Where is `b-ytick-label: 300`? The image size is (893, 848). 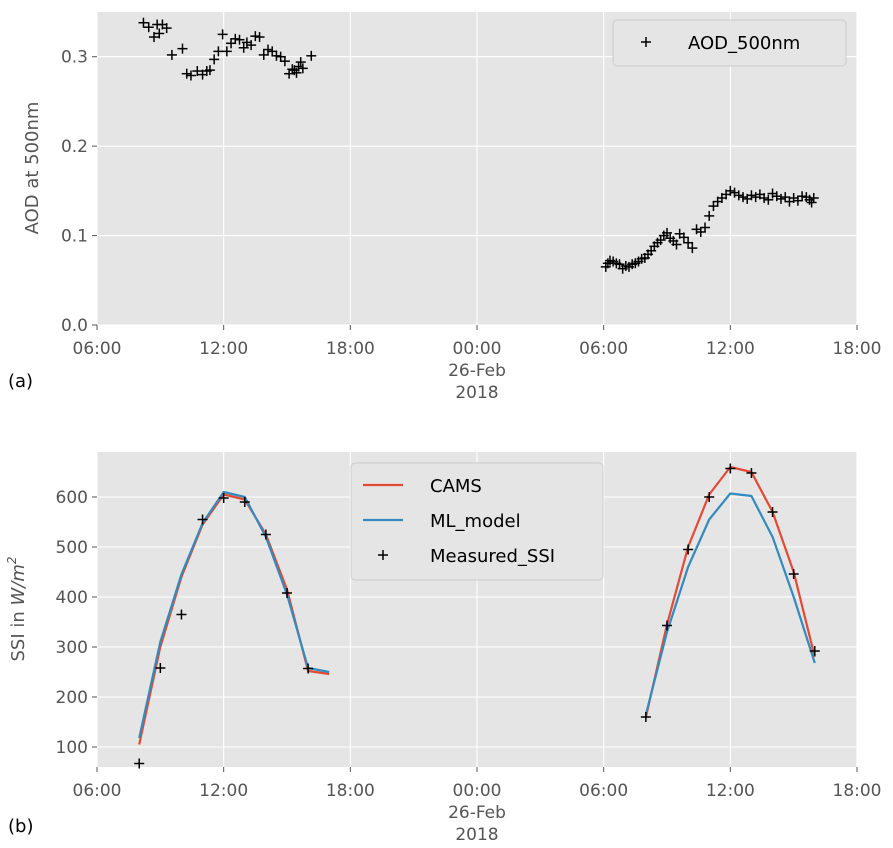 b-ytick-label: 300 is located at coordinates (72, 648).